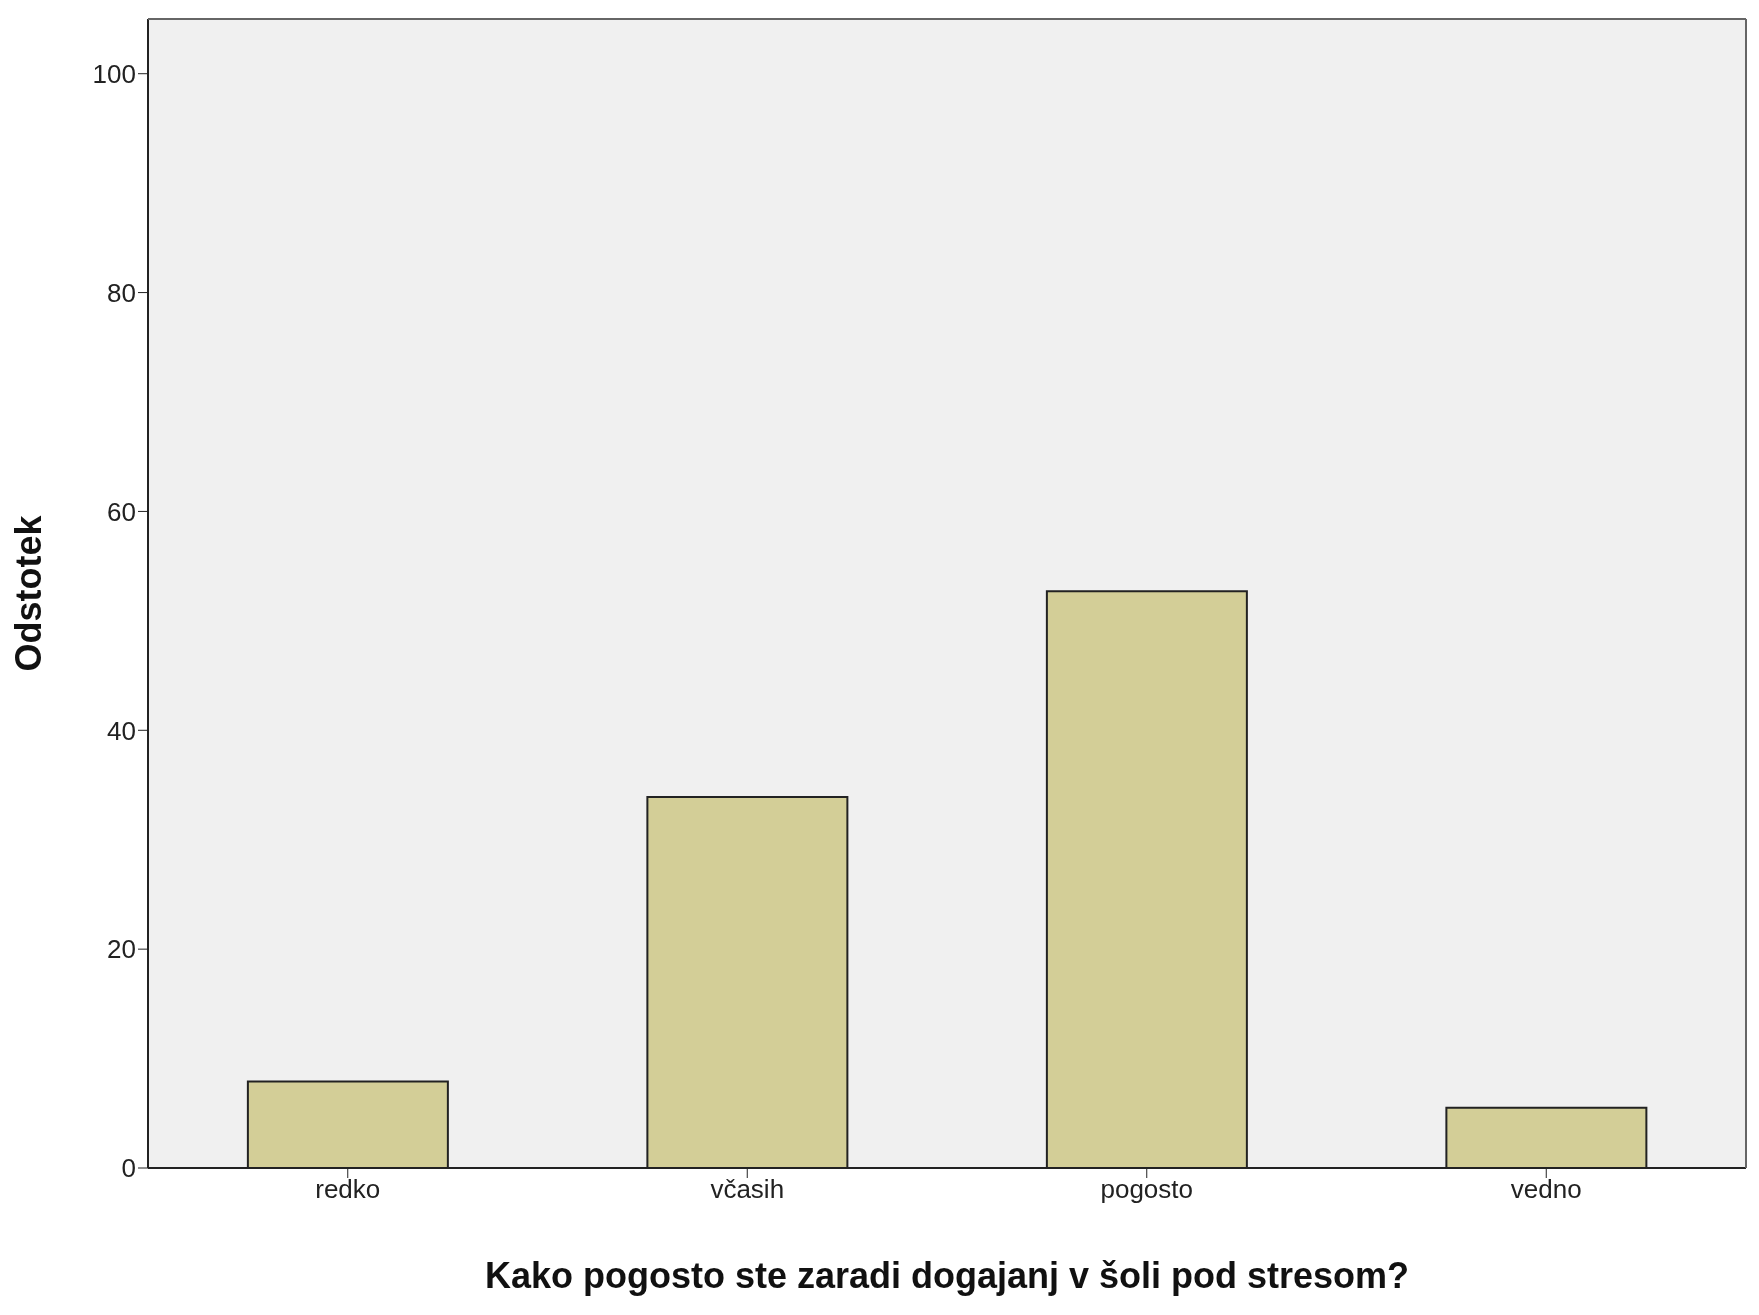 The height and width of the screenshot is (1315, 1759). Describe the element at coordinates (128, 1168) in the screenshot. I see `y-tick-label: 0` at that location.